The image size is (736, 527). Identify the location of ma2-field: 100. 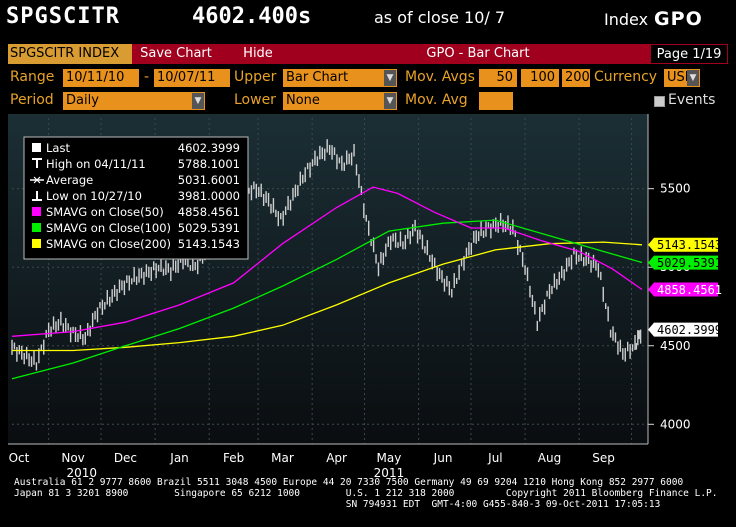
(540, 78).